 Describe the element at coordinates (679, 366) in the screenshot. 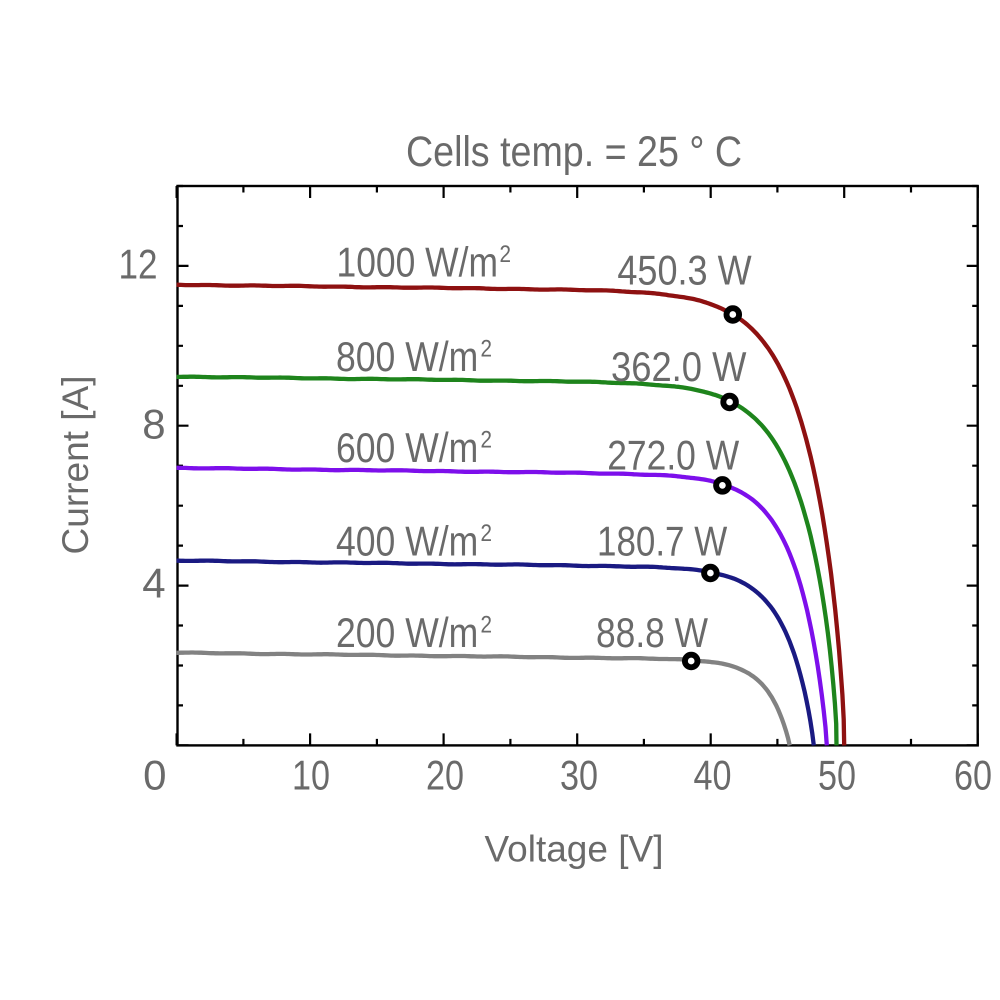

I see `svg-text: 362.0 W` at that location.